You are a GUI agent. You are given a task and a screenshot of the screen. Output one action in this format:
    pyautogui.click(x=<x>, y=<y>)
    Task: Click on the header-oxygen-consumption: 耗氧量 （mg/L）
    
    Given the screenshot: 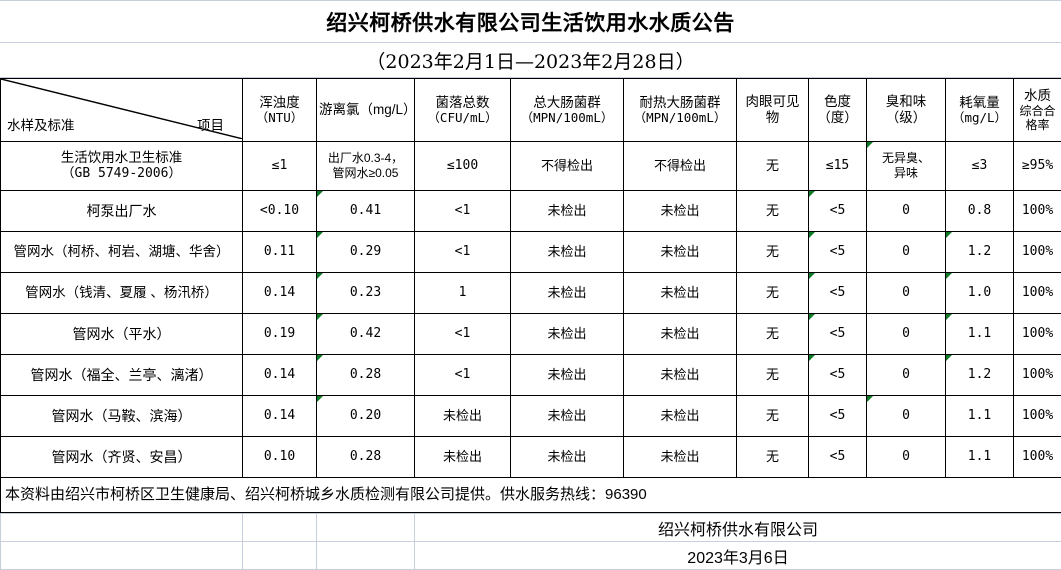 What is the action you would take?
    pyautogui.click(x=980, y=110)
    